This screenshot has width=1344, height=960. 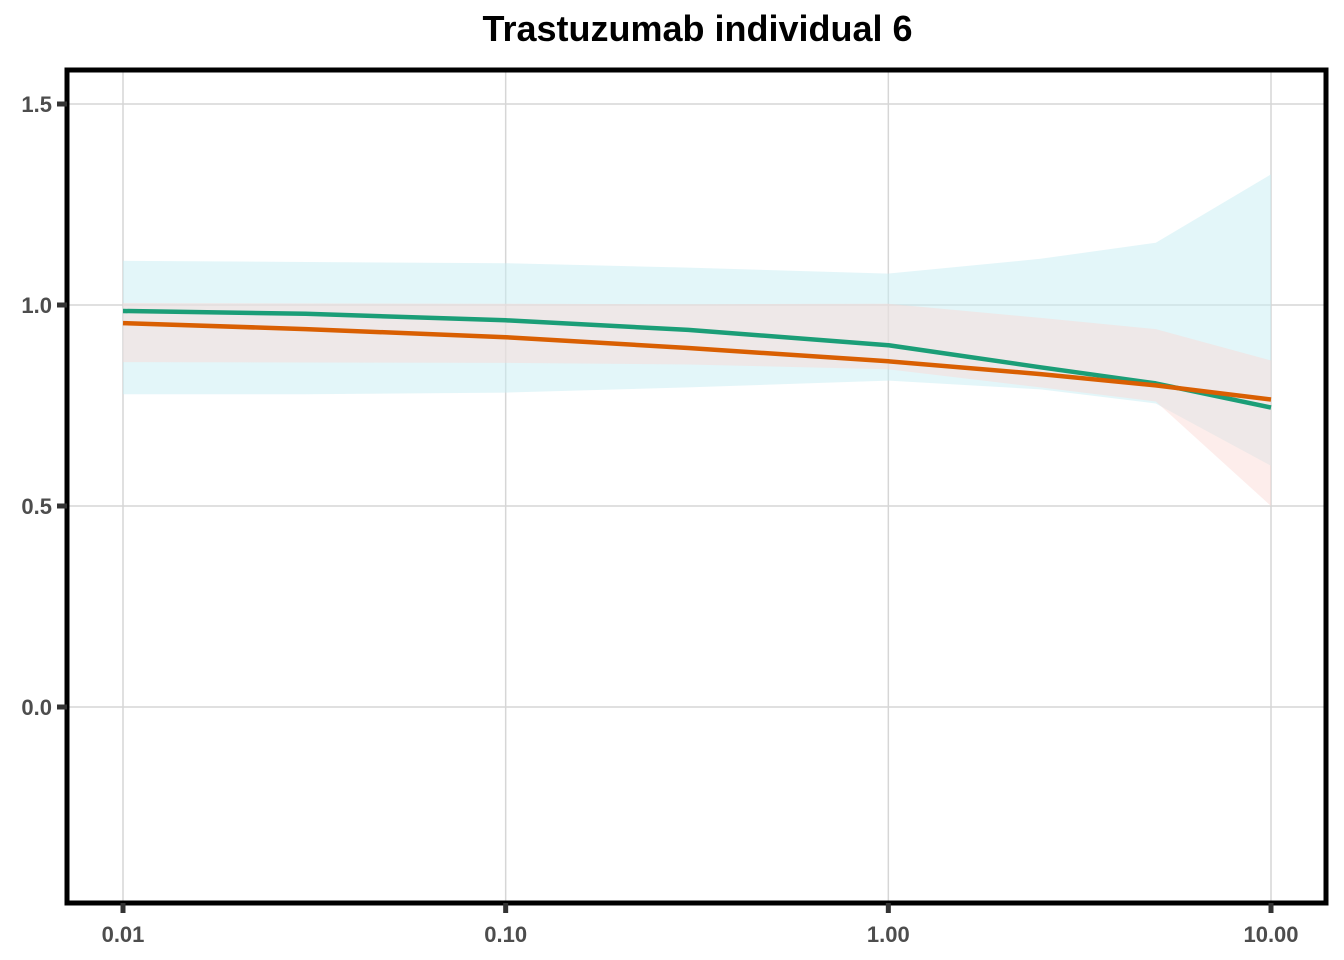 What do you see at coordinates (697, 28) in the screenshot?
I see `chart-title: Trastuzumab individual 6` at bounding box center [697, 28].